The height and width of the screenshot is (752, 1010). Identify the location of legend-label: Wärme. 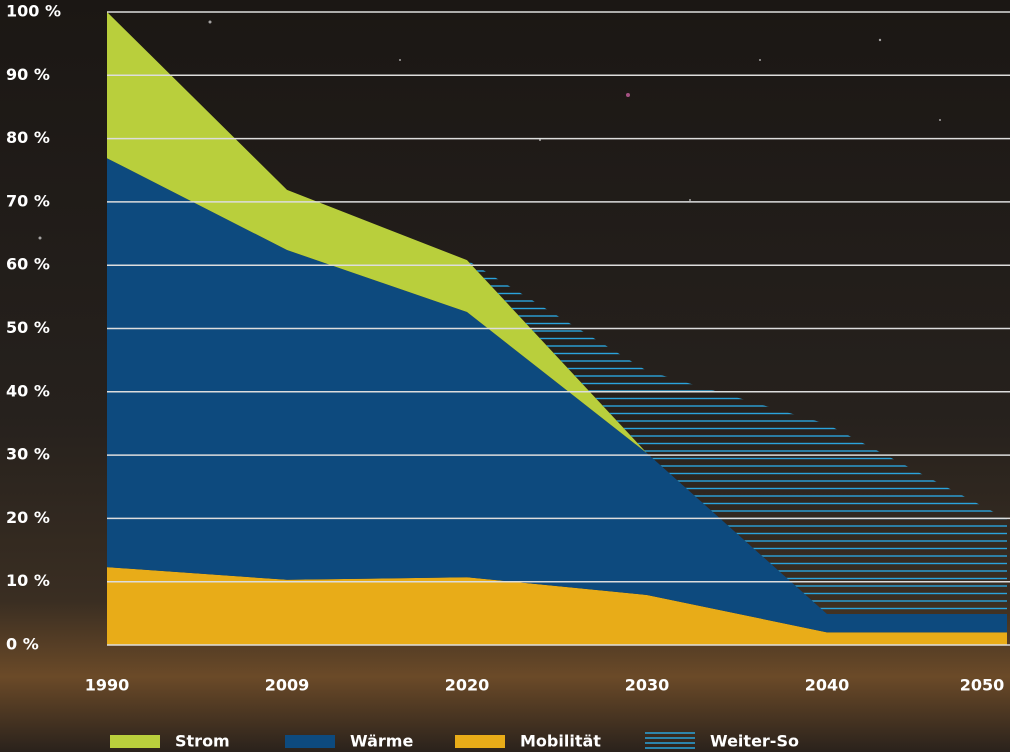
(381, 741).